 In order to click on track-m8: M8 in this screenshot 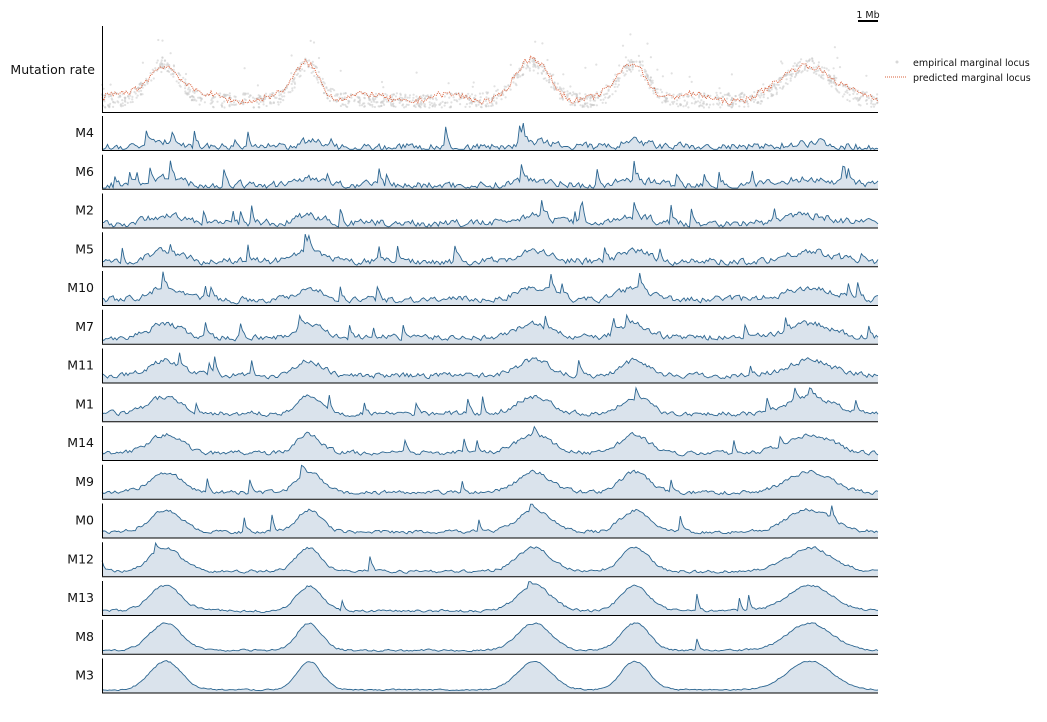, I will do `click(477, 637)`.